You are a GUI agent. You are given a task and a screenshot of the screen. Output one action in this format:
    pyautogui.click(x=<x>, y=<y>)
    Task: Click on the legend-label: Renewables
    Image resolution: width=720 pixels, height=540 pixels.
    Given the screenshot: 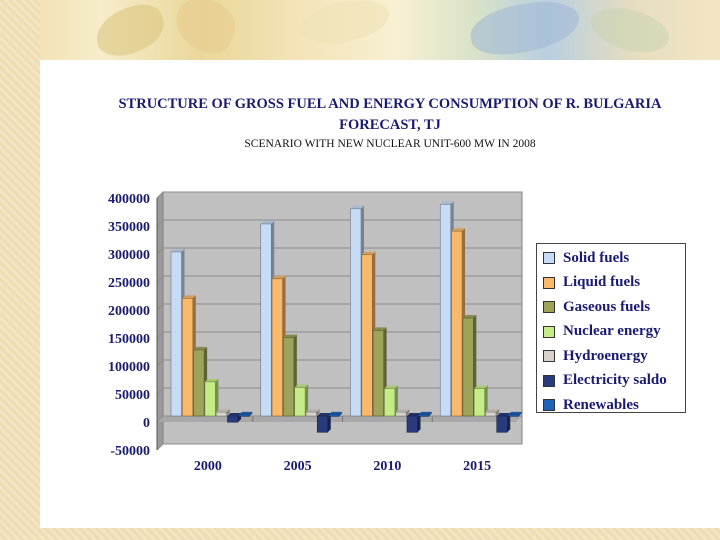 What is the action you would take?
    pyautogui.click(x=601, y=404)
    